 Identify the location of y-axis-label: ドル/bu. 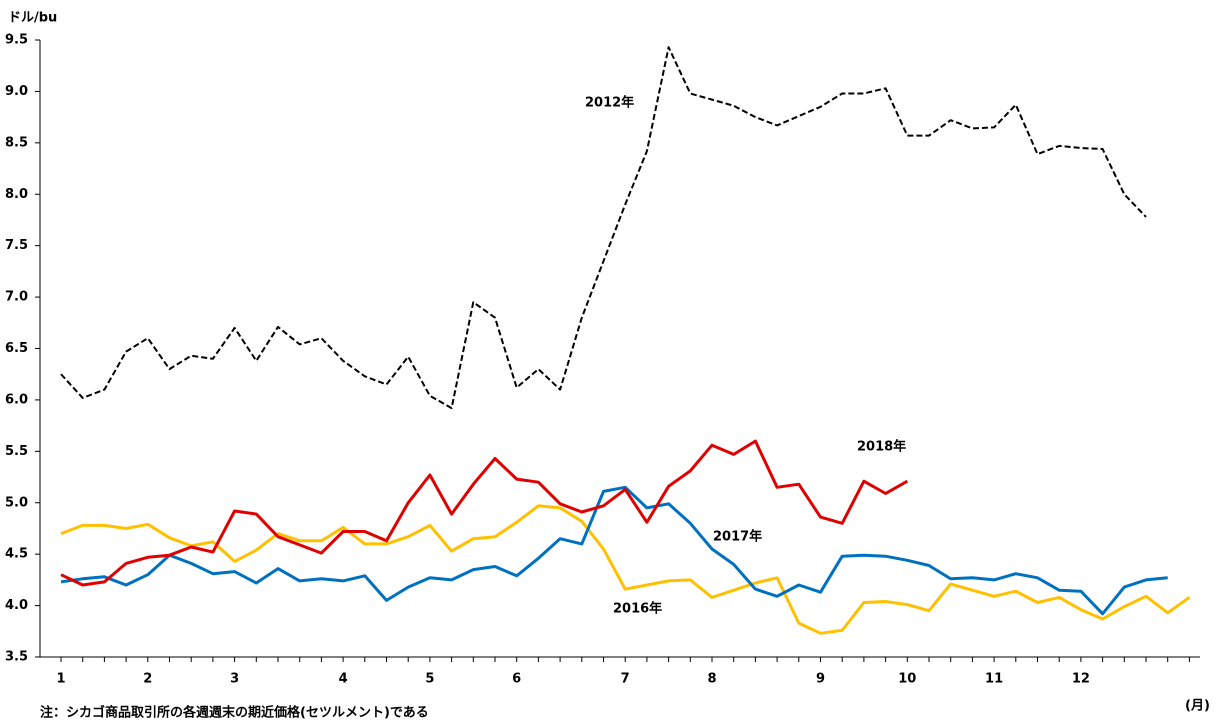
(32, 18).